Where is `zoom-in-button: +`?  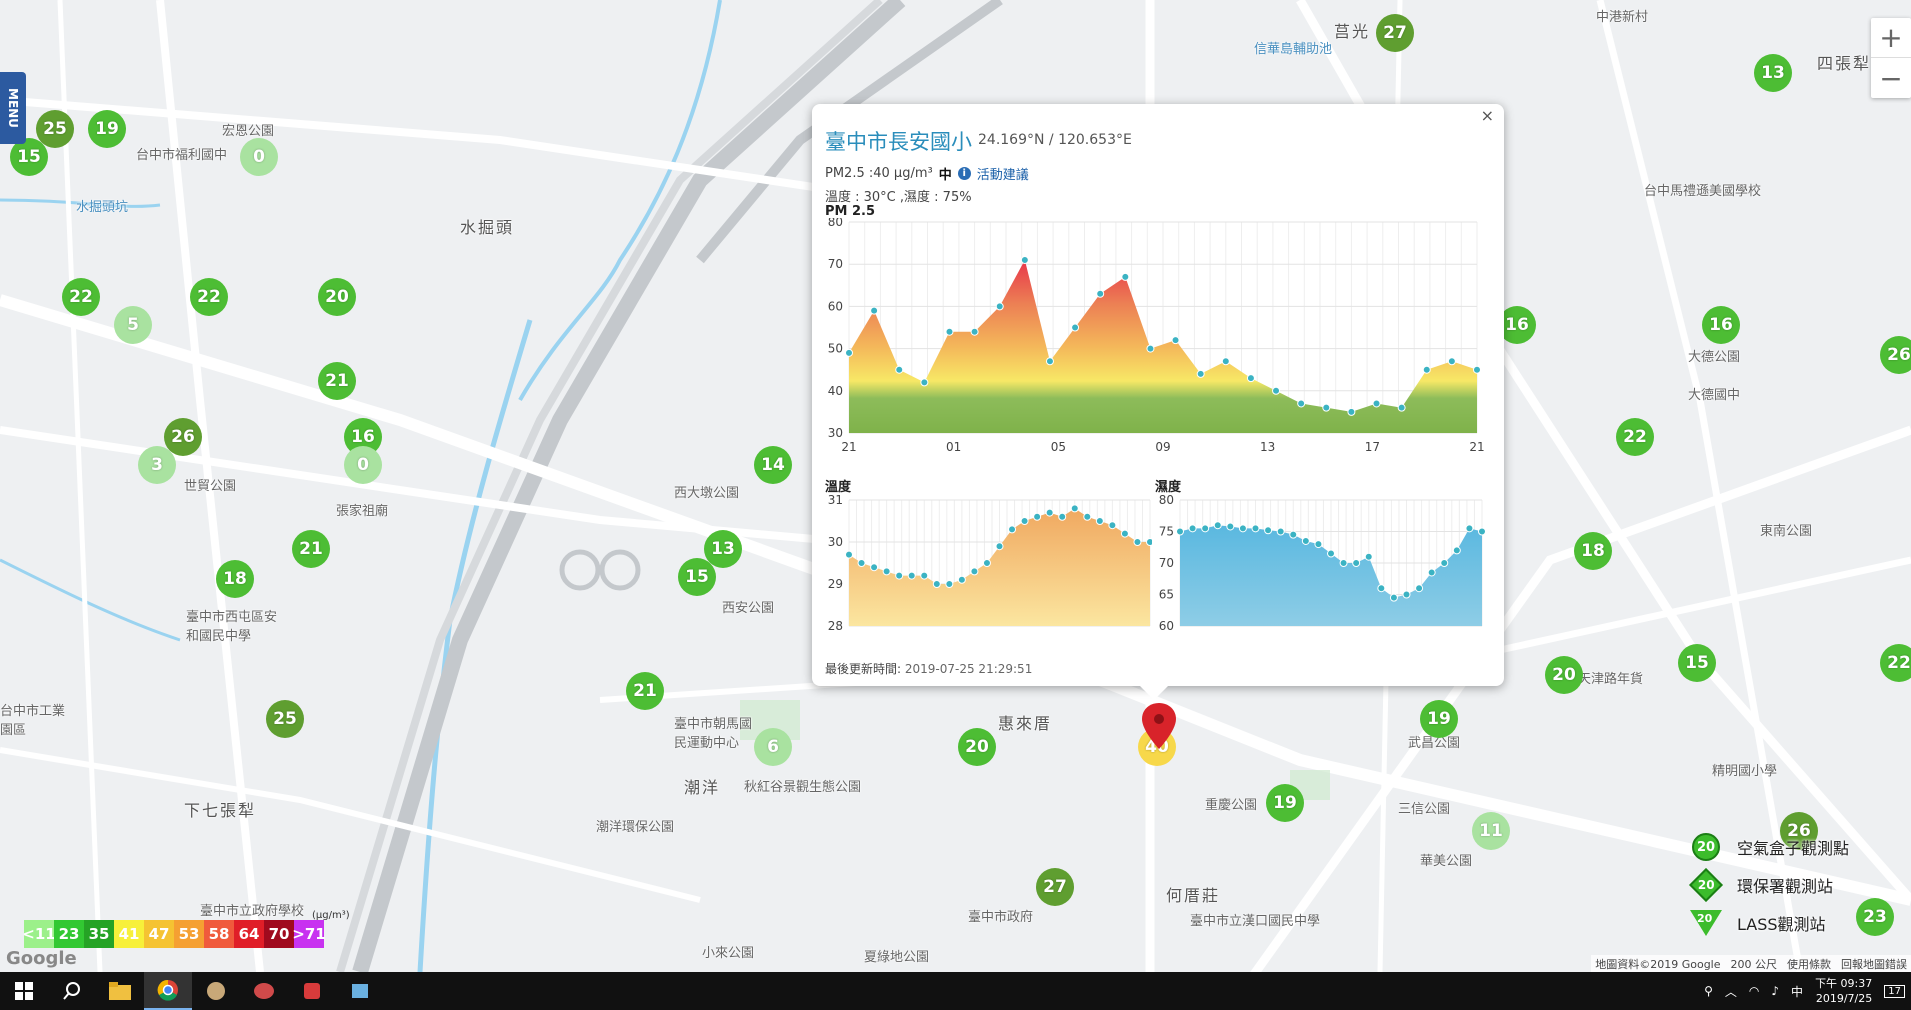
zoom-in-button: + is located at coordinates (1891, 38).